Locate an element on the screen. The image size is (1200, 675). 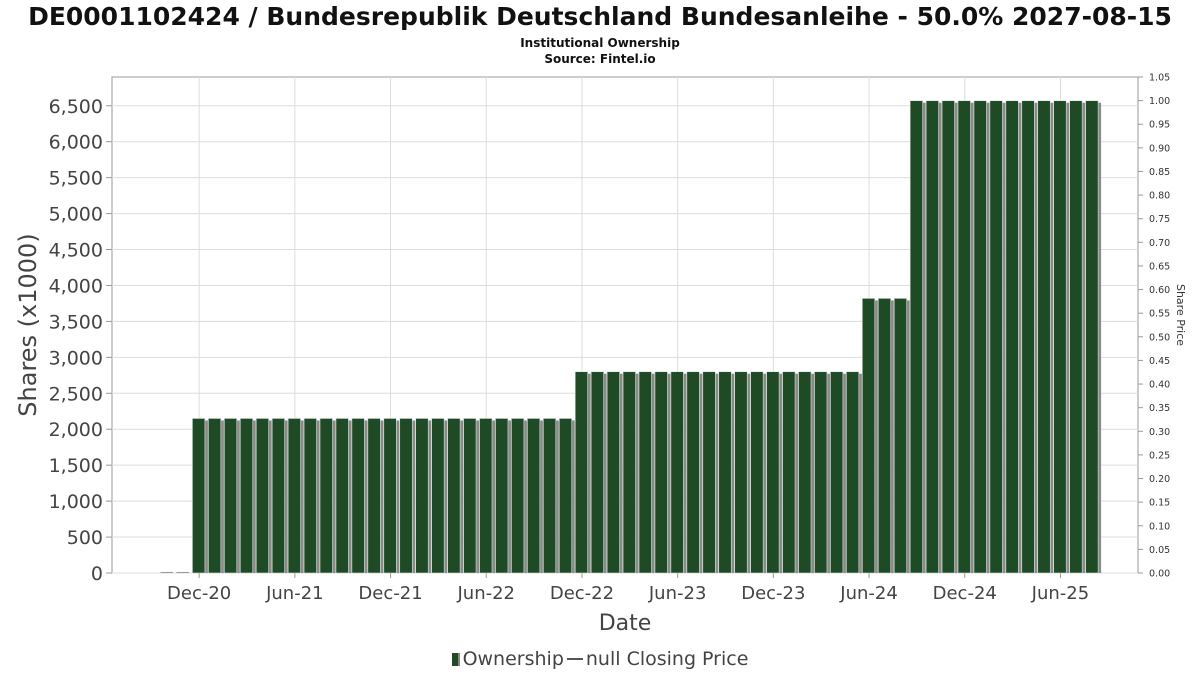
y-tick-label: 6,000 is located at coordinates (76, 143).